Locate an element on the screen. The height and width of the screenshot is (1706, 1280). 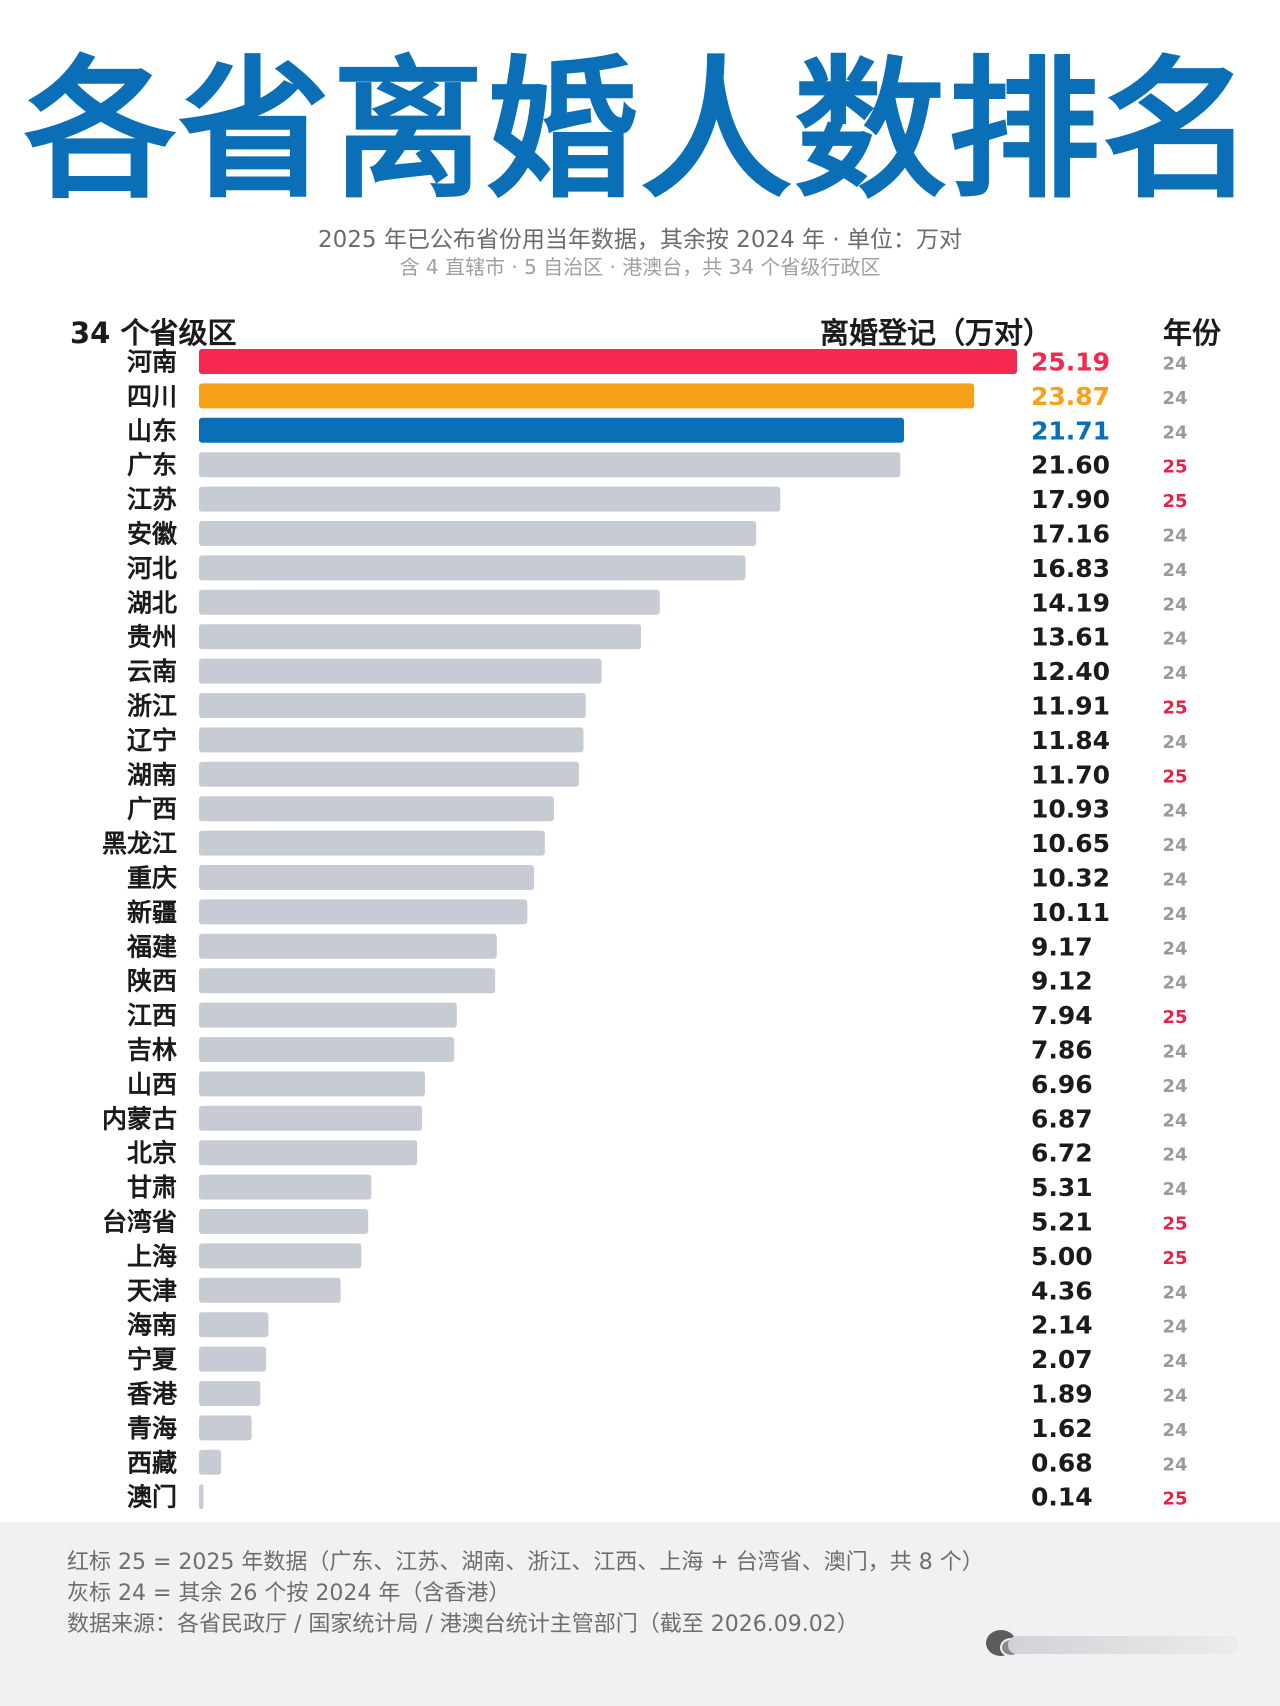
category-label: 广东 is located at coordinates (152, 465).